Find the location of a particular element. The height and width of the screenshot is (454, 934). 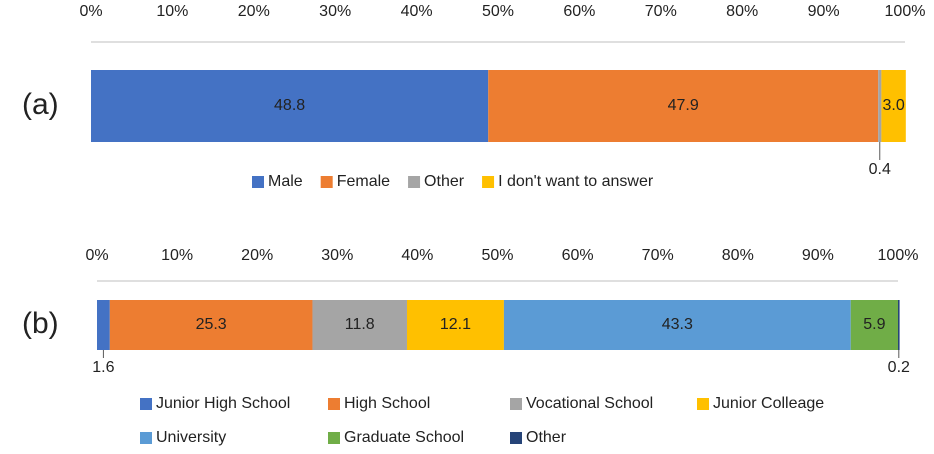

data-label: 0.2 is located at coordinates (899, 367).